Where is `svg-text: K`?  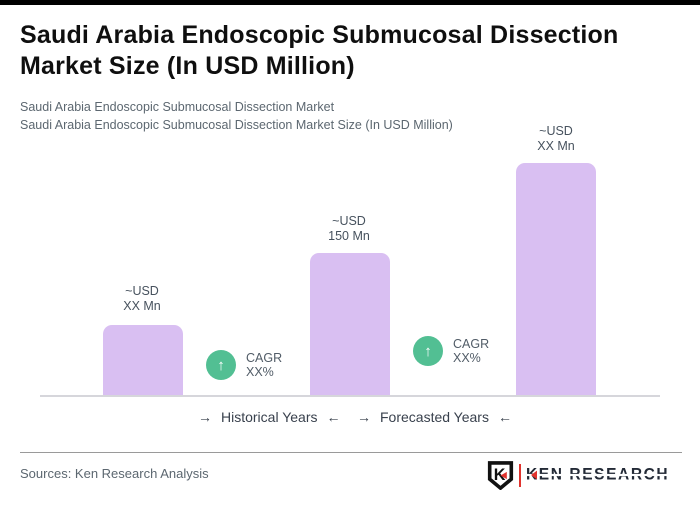 svg-text: K is located at coordinates (500, 475).